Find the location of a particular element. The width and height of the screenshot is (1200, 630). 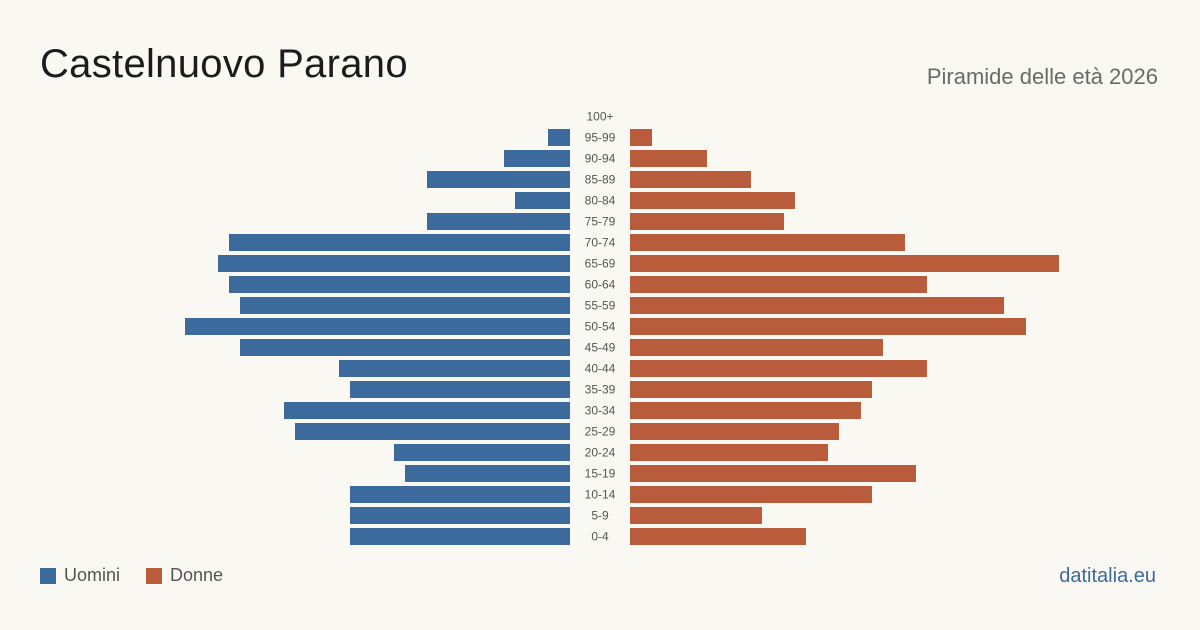

legend-item-women: Donne is located at coordinates (184, 575).